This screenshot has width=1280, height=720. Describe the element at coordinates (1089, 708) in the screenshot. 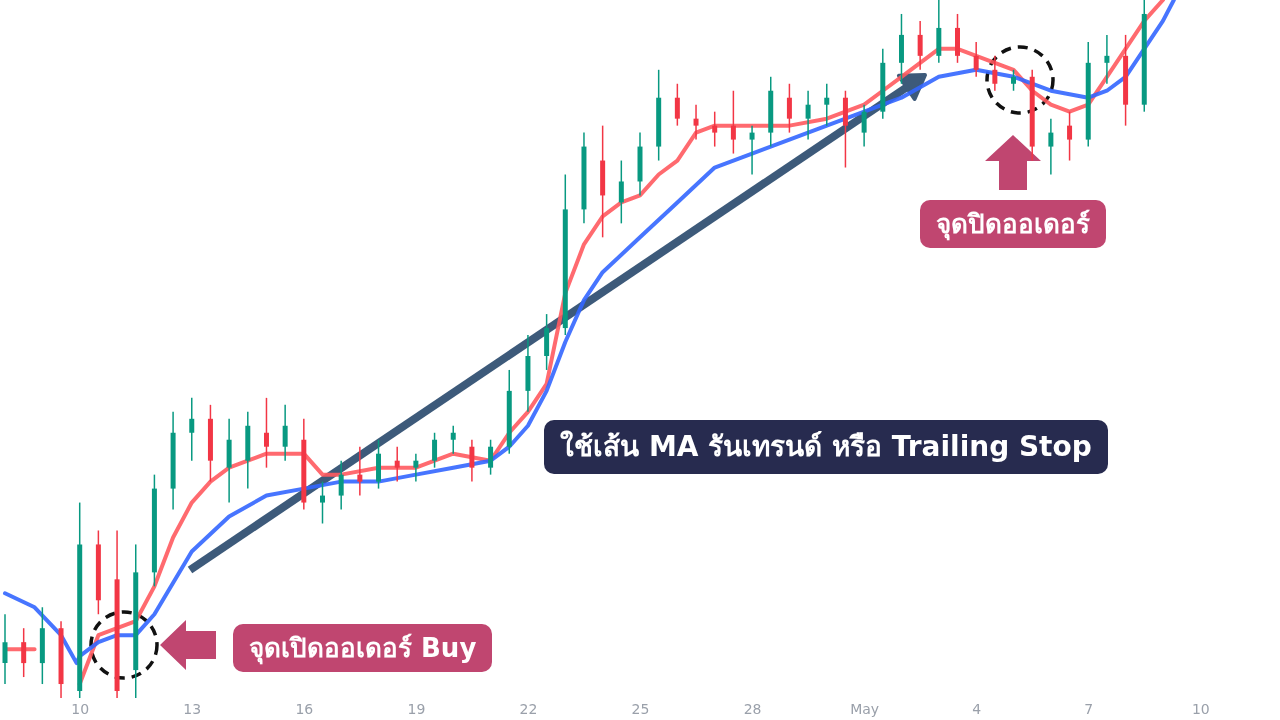

I see `x-tick-label: 7` at that location.